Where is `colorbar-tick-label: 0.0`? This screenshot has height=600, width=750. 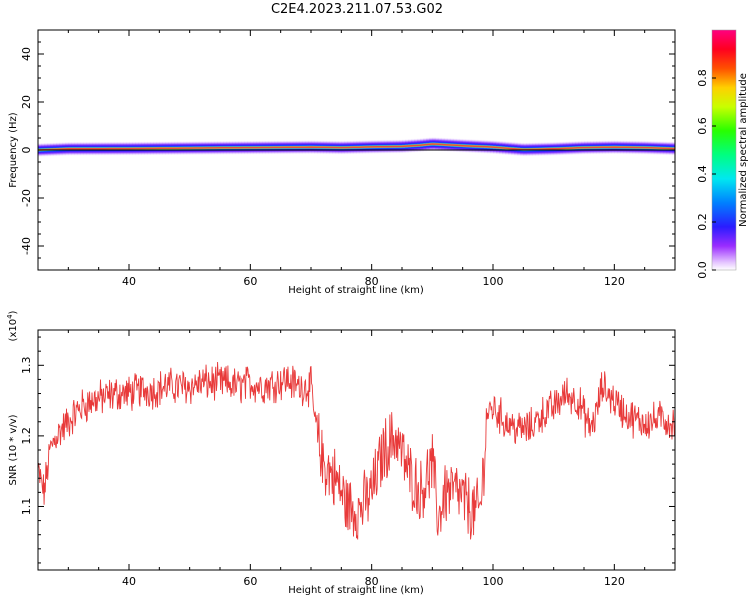
colorbar-tick-label: 0.0 is located at coordinates (702, 270).